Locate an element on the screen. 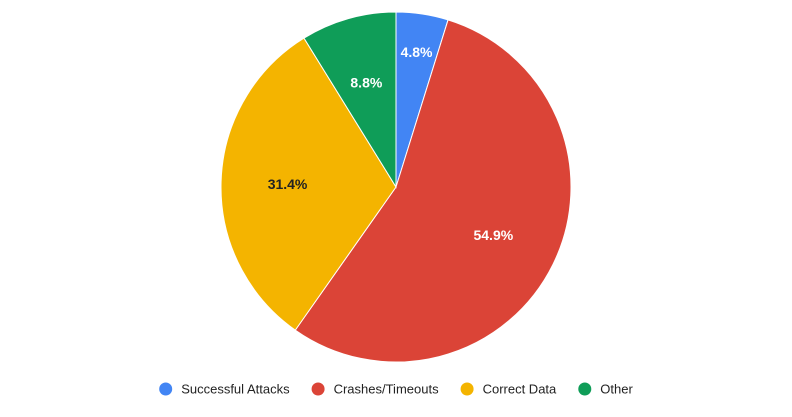 The image size is (792, 417). slice-label-correct-data: 31.4% is located at coordinates (288, 184).